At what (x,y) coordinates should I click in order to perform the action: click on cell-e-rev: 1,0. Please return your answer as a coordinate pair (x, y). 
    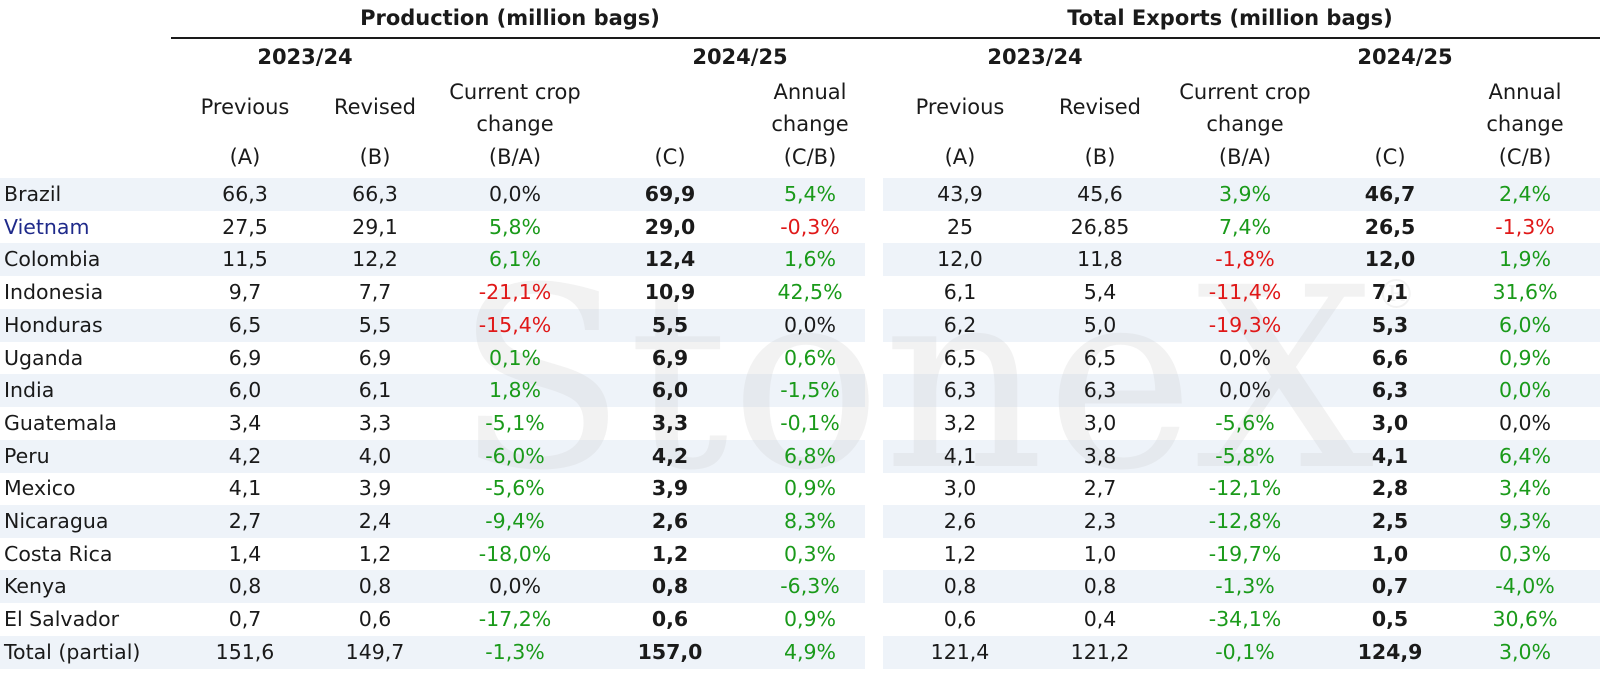
    Looking at the image, I should click on (1100, 553).